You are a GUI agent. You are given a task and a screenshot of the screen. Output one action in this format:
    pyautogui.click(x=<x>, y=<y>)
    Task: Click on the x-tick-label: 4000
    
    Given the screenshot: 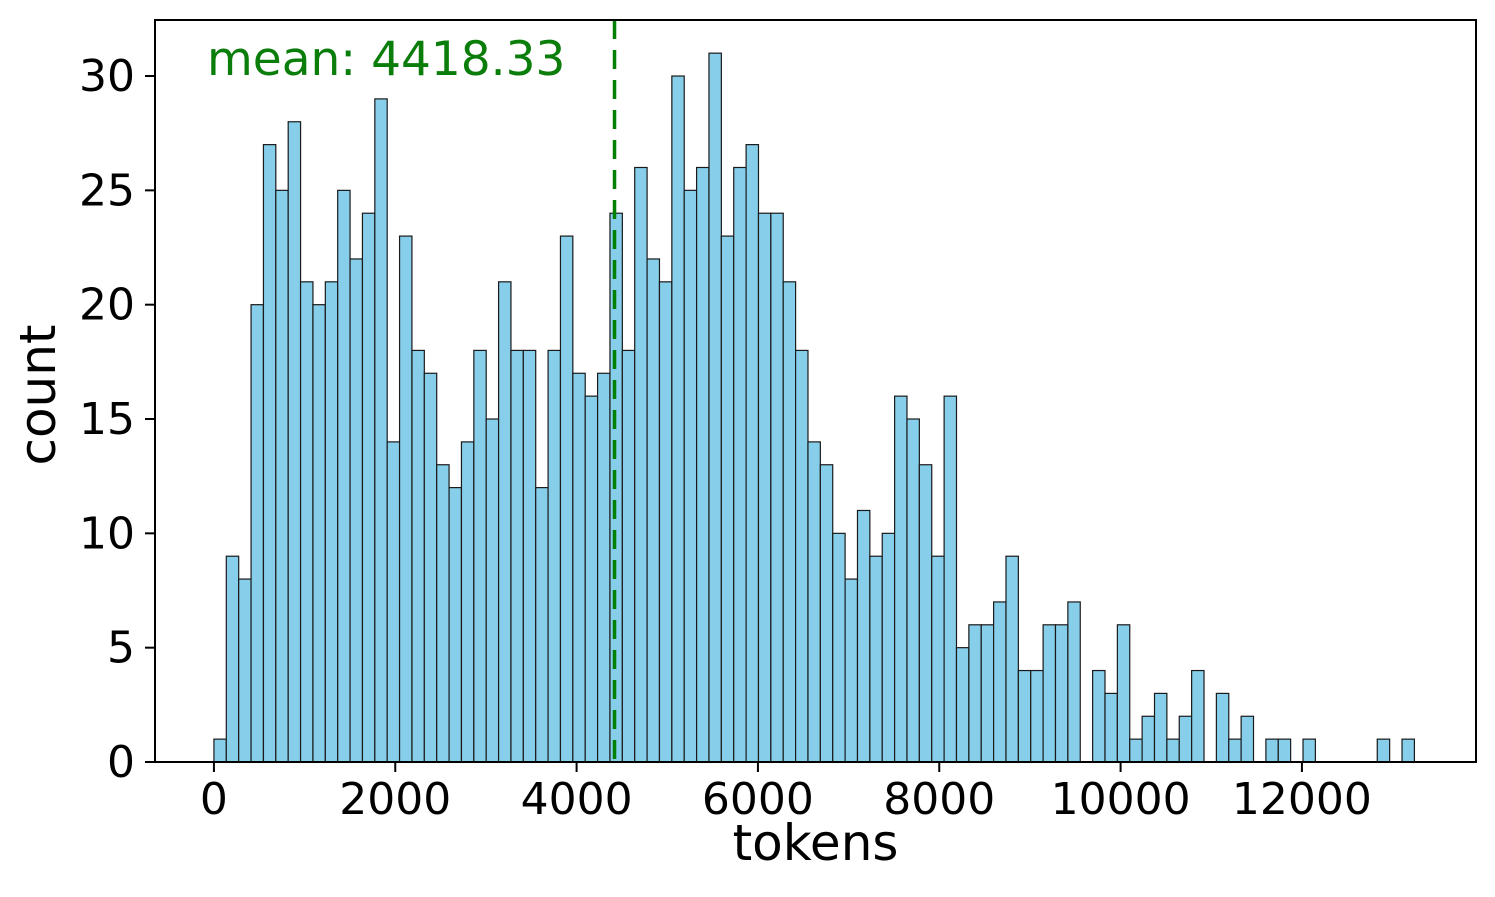 What is the action you would take?
    pyautogui.click(x=577, y=799)
    